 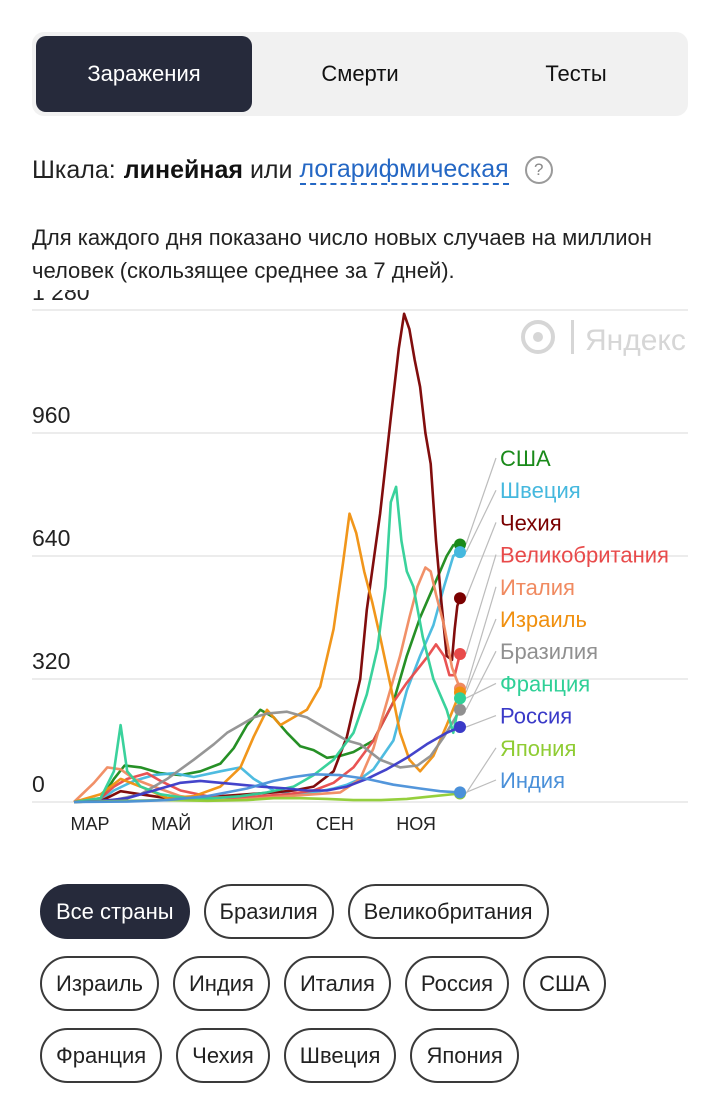 I want to click on x-tick-label: МАР, so click(x=89, y=824).